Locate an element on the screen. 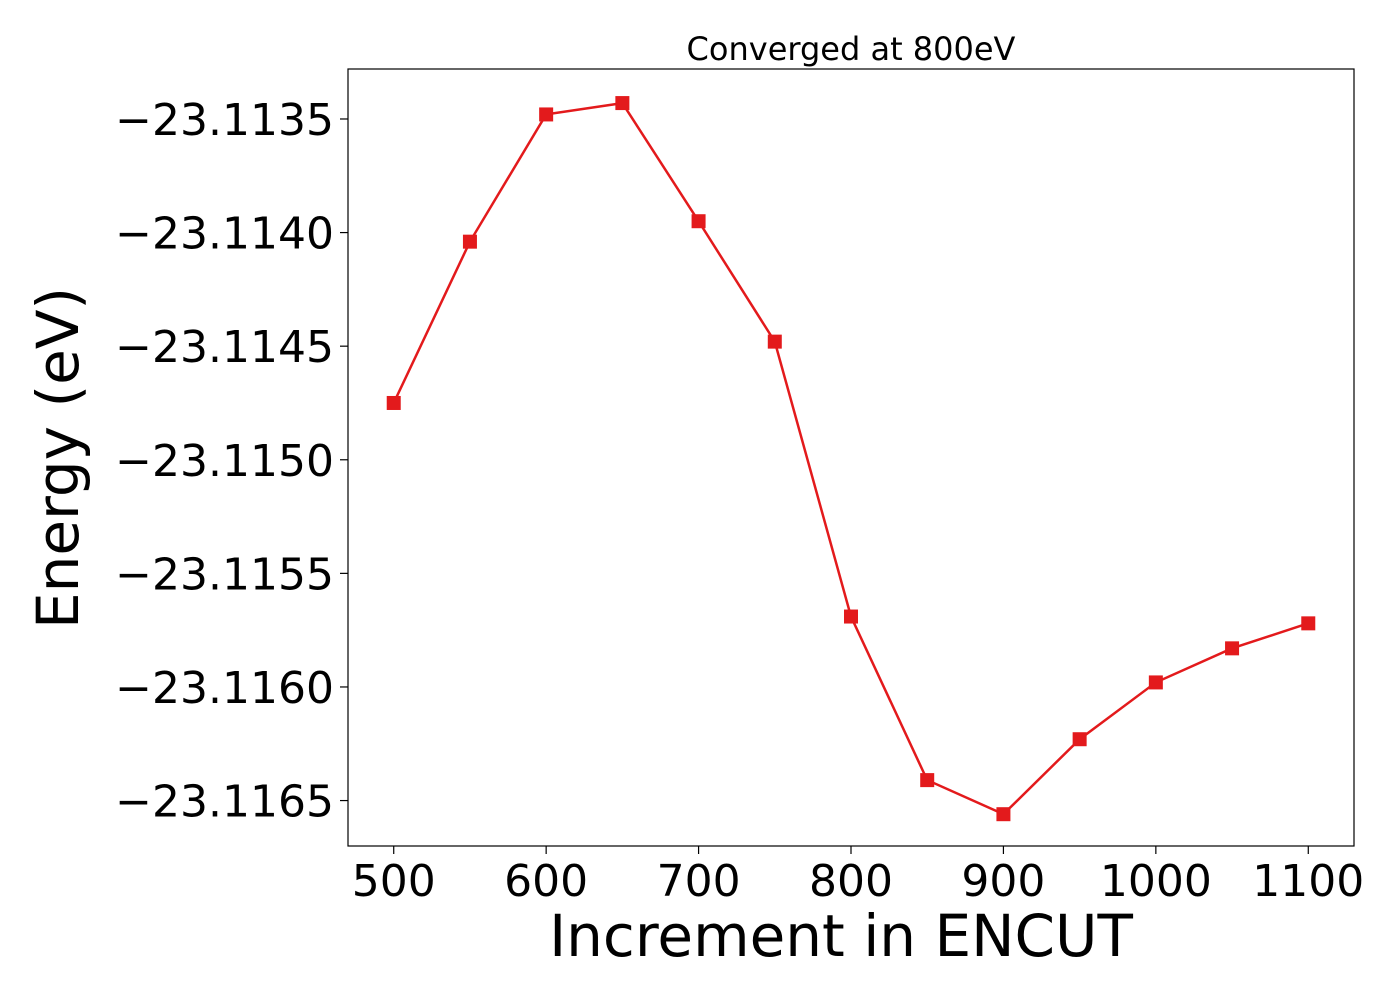  x-axis-ticks: 500 600 700 800 900 1000 1100 is located at coordinates (858, 876).